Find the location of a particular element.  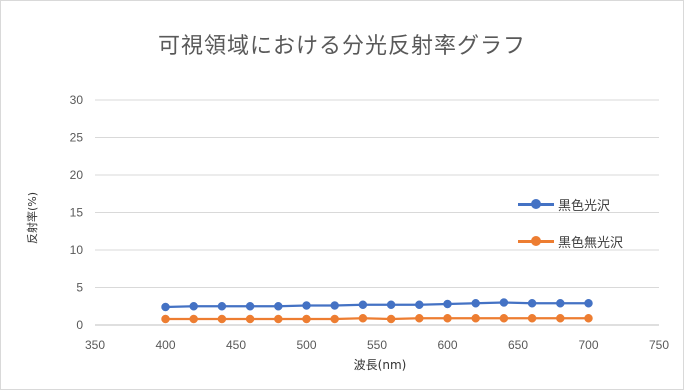

x-tick-label: 450 is located at coordinates (236, 345).